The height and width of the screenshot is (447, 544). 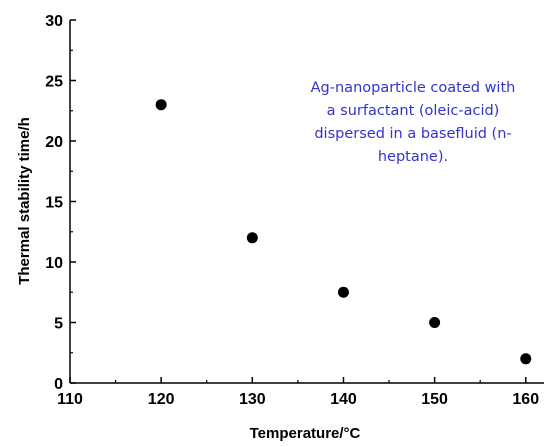 What do you see at coordinates (252, 399) in the screenshot?
I see `x-tick-label: 130` at bounding box center [252, 399].